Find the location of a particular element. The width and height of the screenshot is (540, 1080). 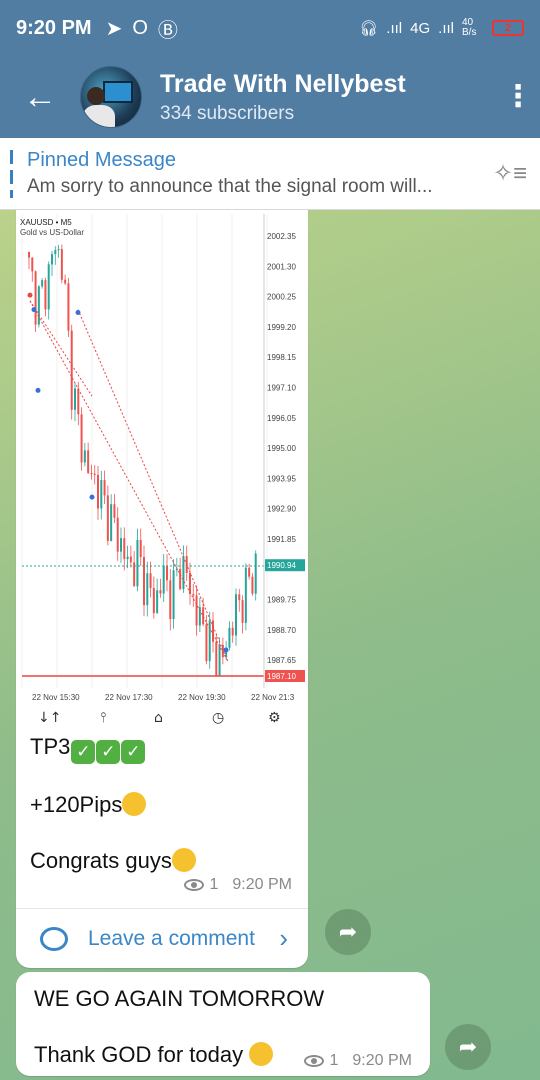

subscriber-count: 334 subscribers is located at coordinates (227, 113).